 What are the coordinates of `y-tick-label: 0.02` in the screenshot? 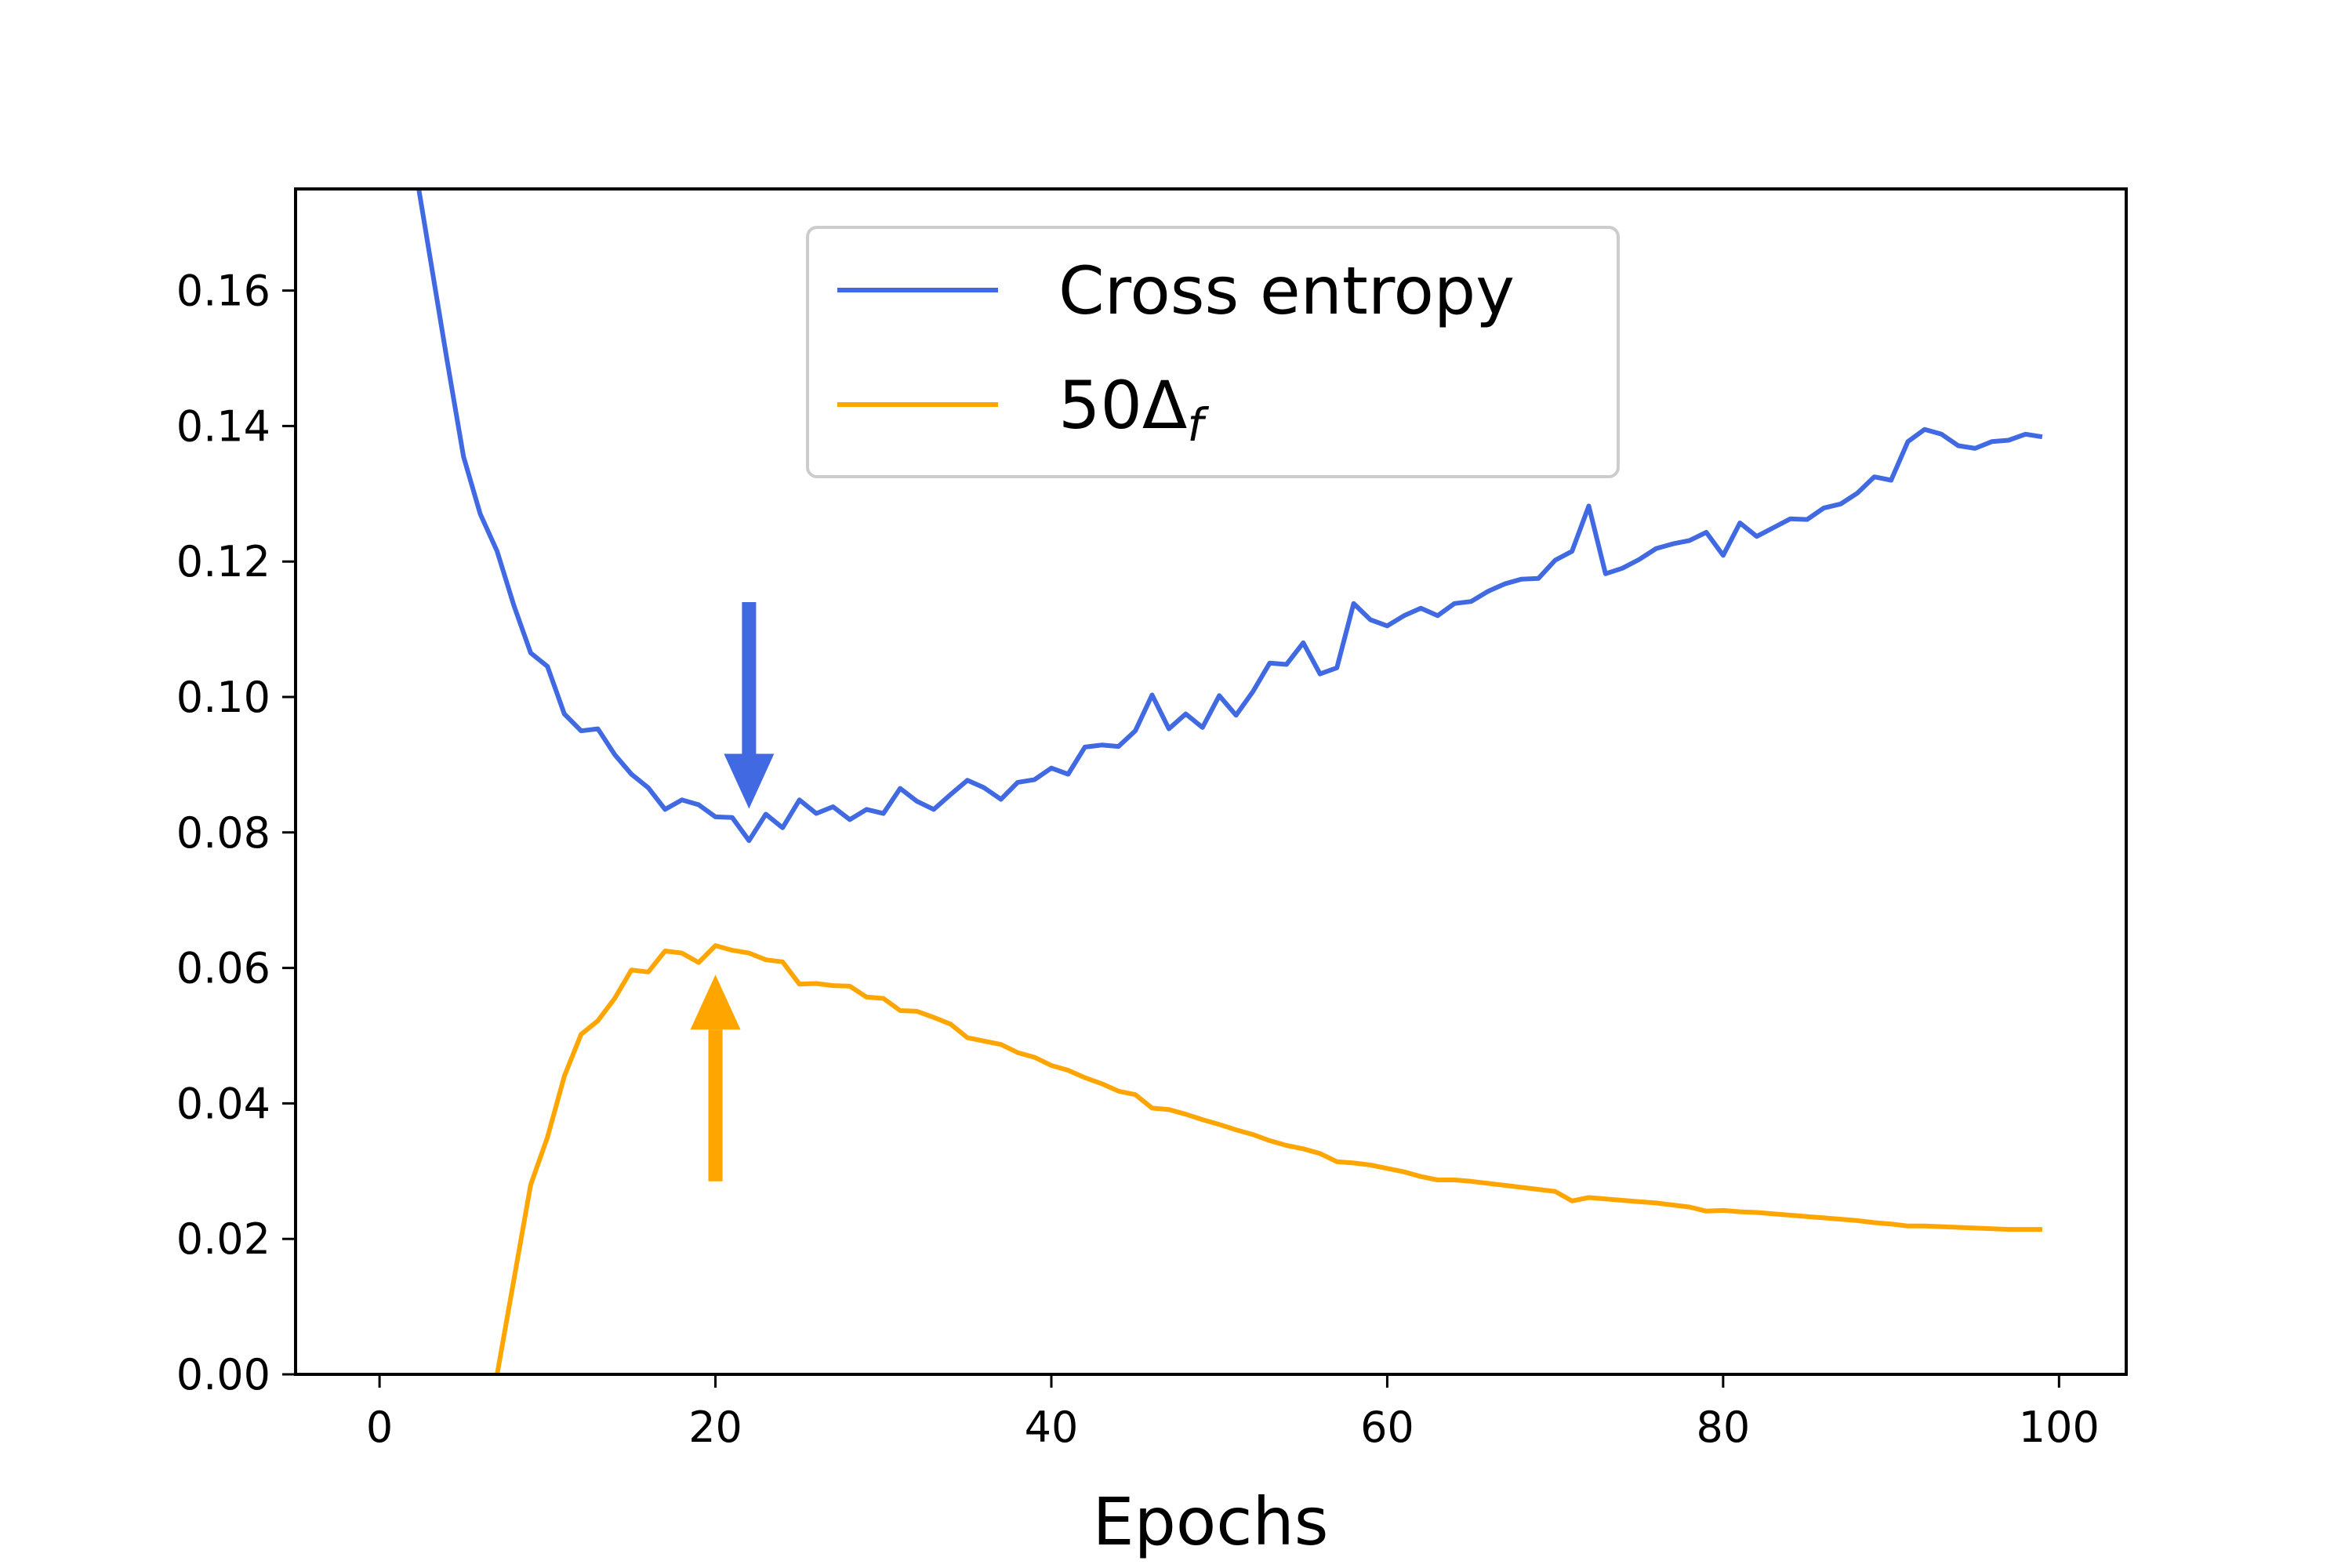 It's located at (223, 1239).